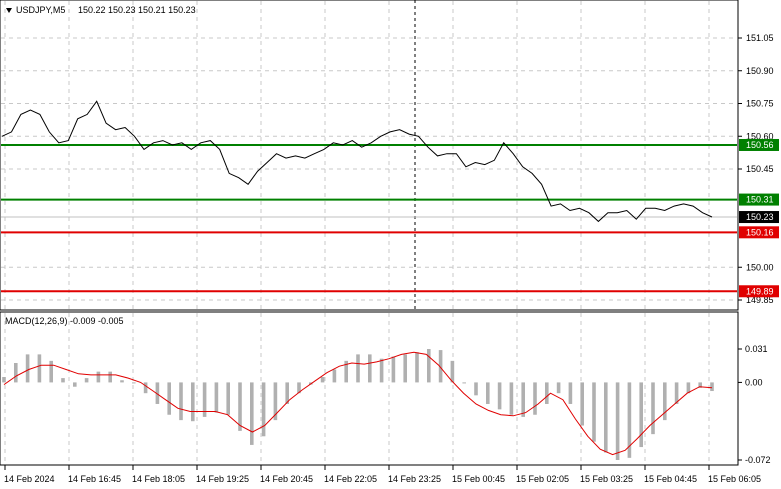  I want to click on time-tick-label: 14 Feb 18:05, so click(158, 479).